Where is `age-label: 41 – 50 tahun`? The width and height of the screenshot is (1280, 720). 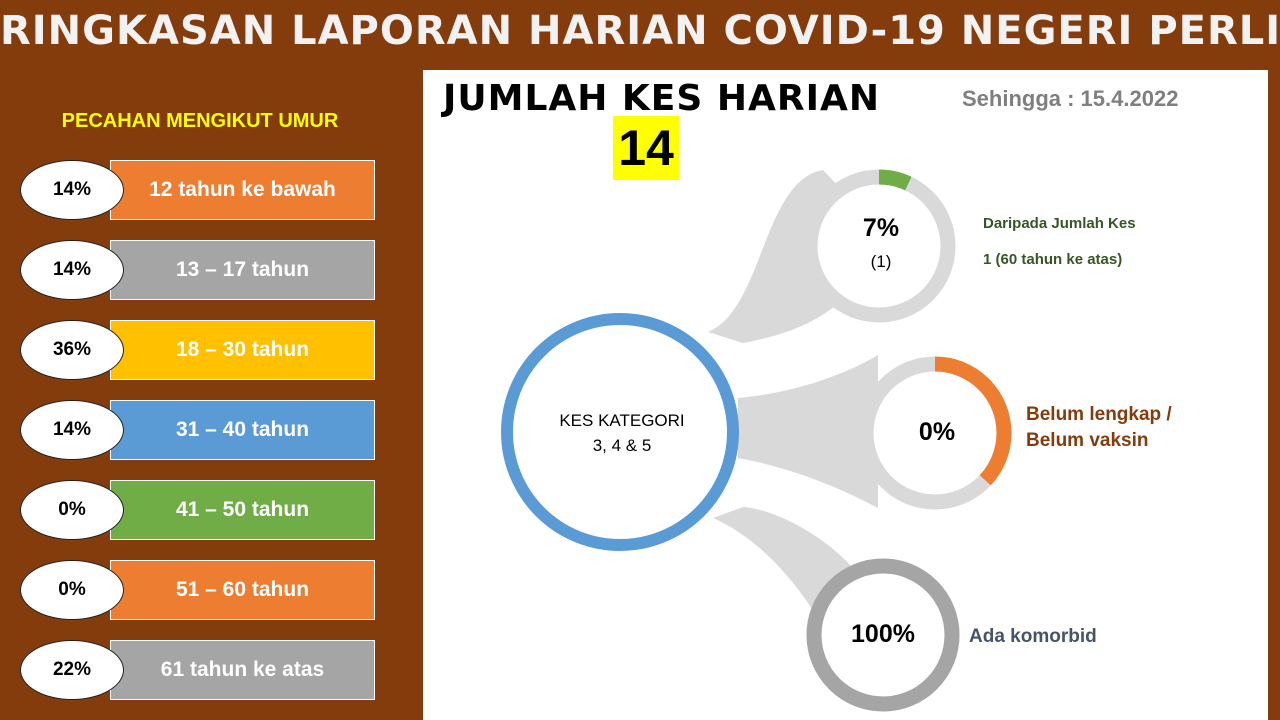
age-label: 41 – 50 tahun is located at coordinates (242, 510).